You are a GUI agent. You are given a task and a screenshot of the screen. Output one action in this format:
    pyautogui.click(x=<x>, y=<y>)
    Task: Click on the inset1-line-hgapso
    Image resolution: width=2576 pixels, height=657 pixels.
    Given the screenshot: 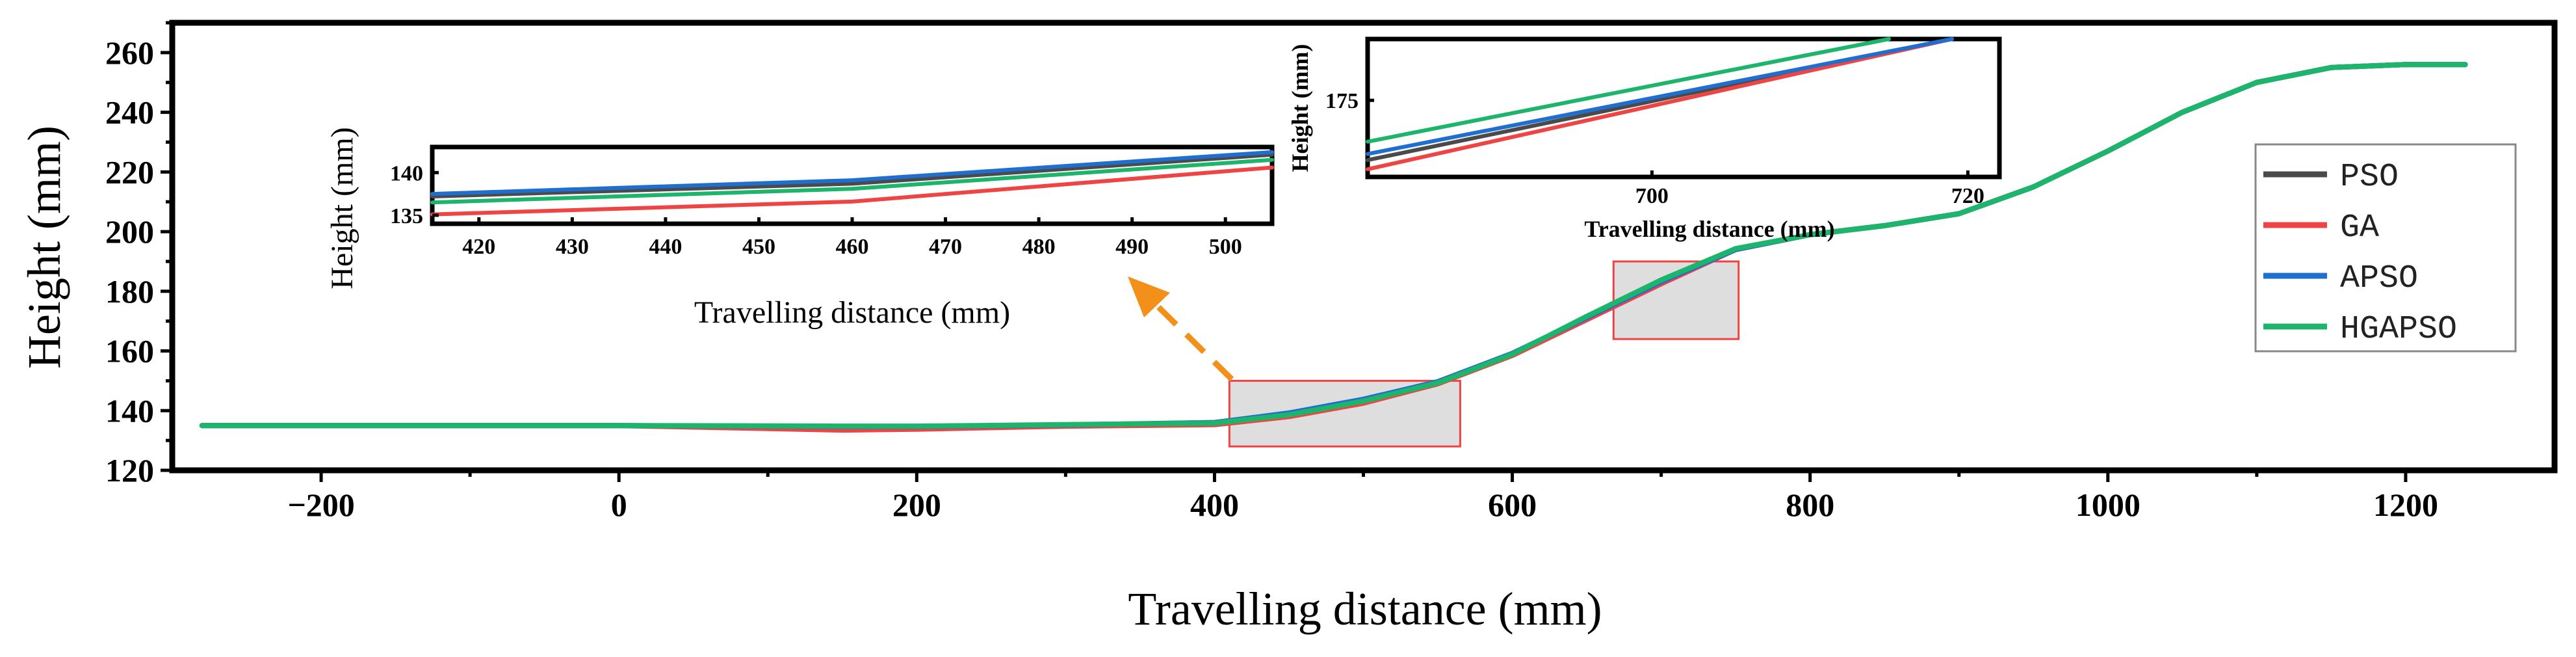 What is the action you would take?
    pyautogui.click(x=852, y=181)
    